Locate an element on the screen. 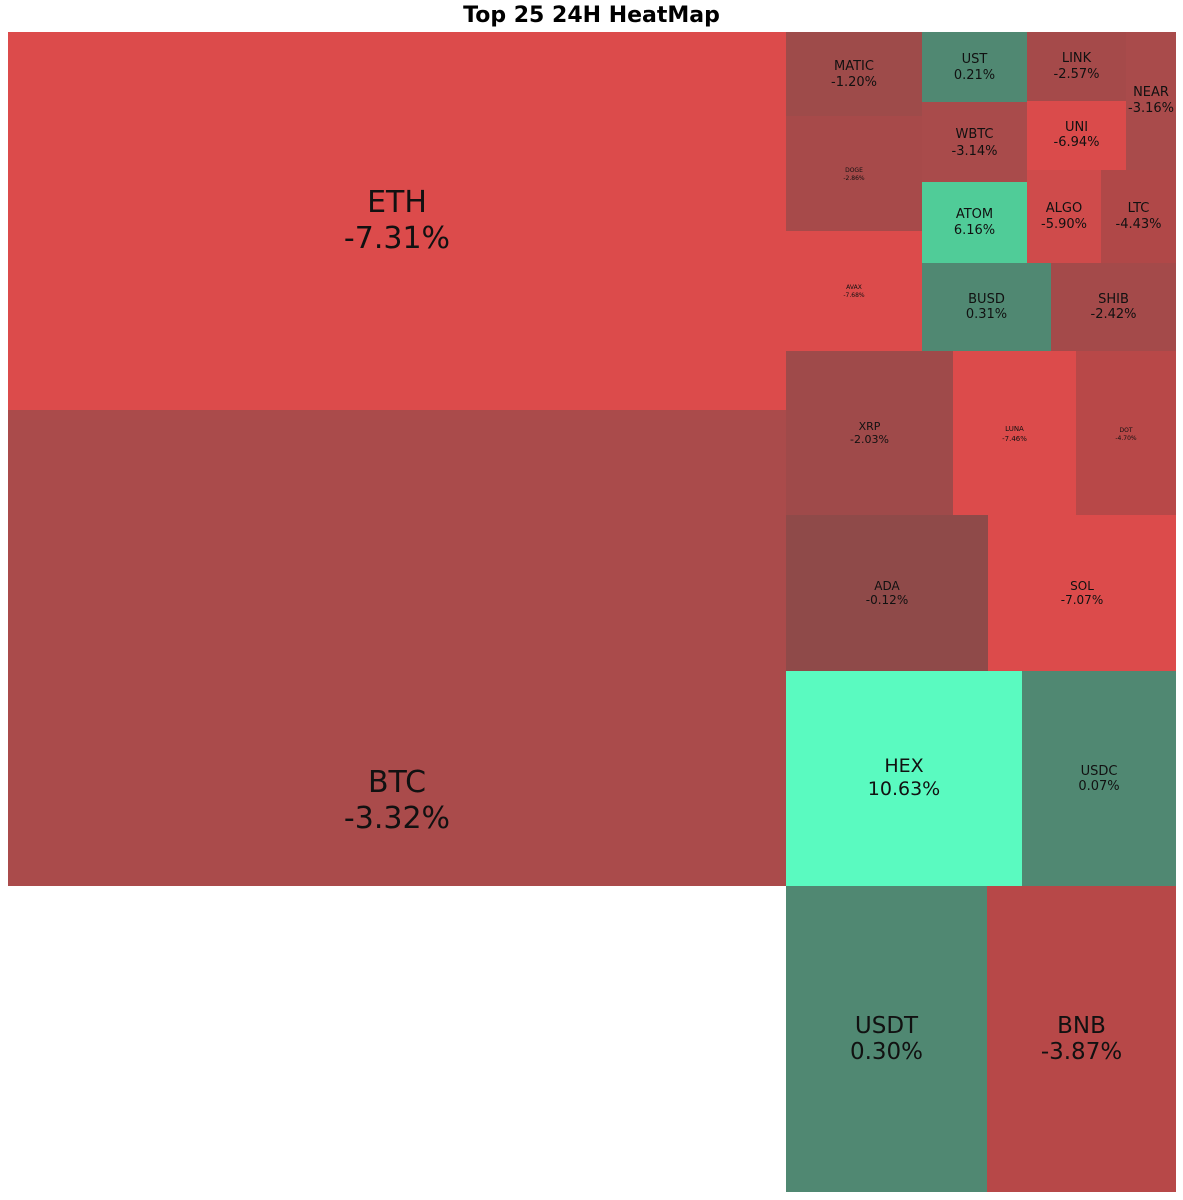 This screenshot has width=1183, height=1200. tile-sol-symbol: SOL is located at coordinates (1082, 586).